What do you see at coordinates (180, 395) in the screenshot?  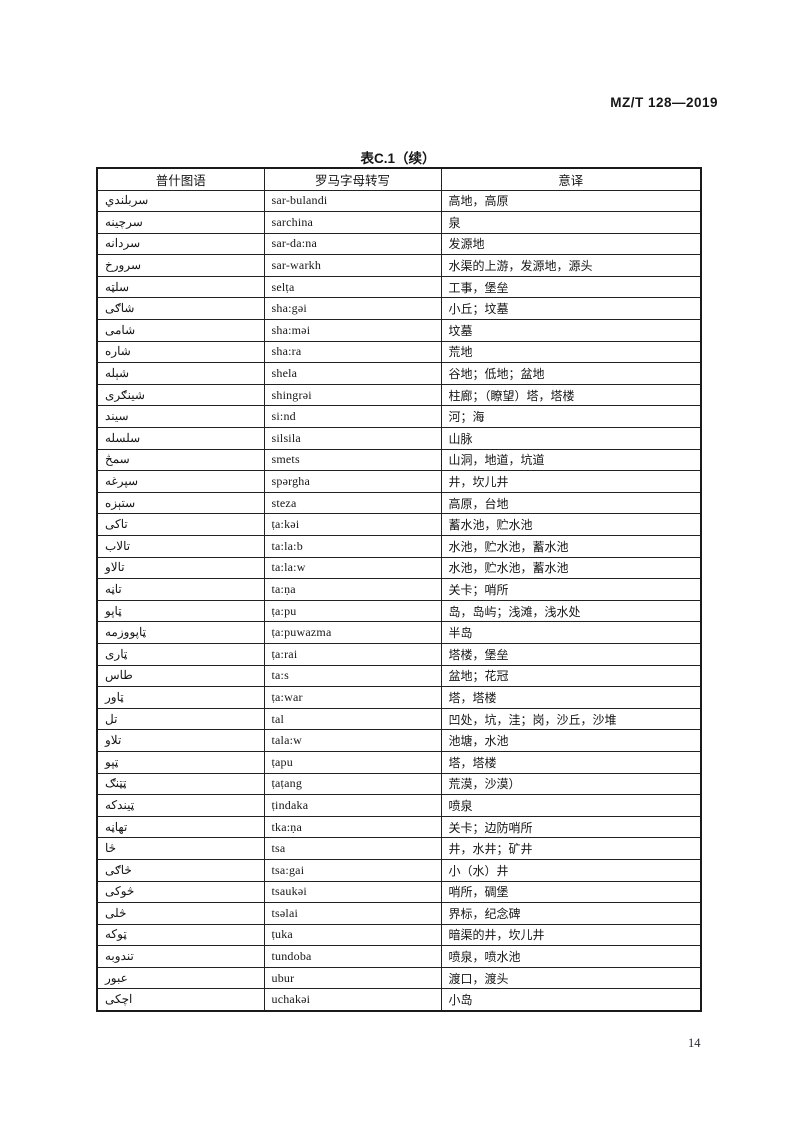 I see `cell-pashto: شینګری` at bounding box center [180, 395].